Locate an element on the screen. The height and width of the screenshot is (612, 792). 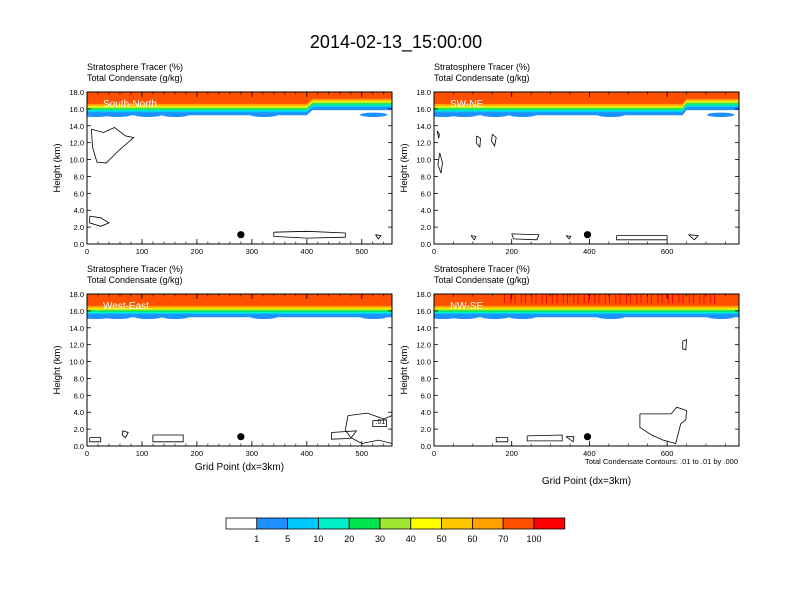
colorbar-label: 1 is located at coordinates (256, 539).